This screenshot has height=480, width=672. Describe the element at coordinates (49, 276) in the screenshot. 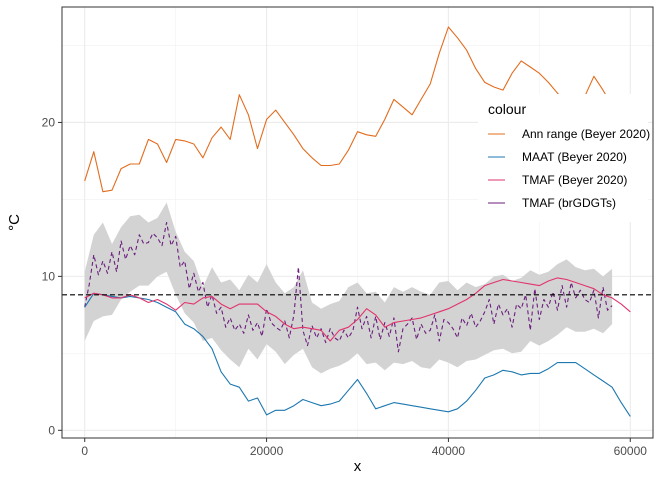

I see `y-tick-label: 10` at that location.